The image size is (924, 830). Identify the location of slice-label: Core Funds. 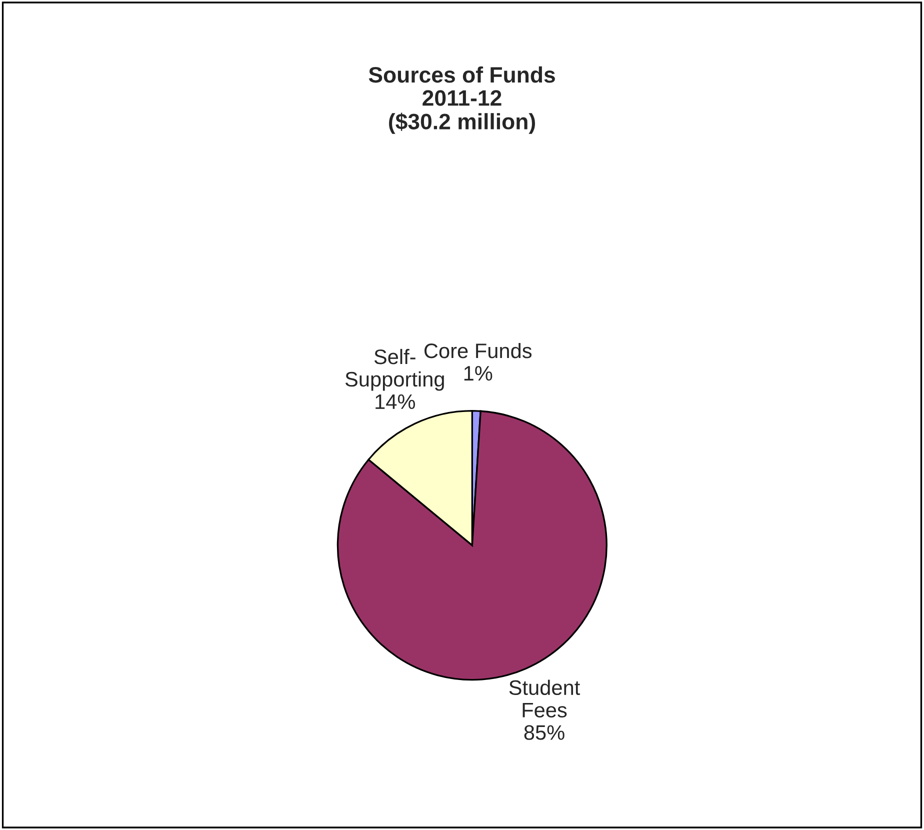
(478, 350).